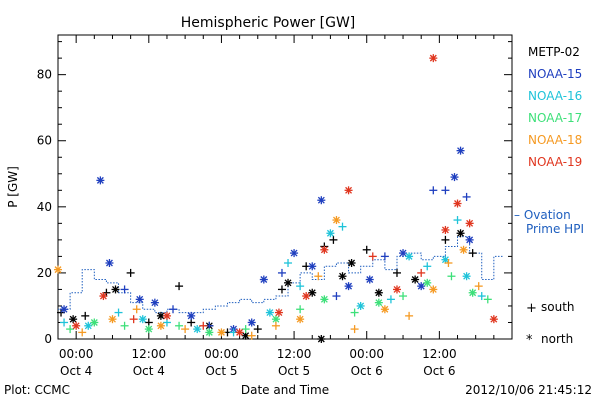  I want to click on legend-entry-noaa-15: NOAA-15, so click(555, 74).